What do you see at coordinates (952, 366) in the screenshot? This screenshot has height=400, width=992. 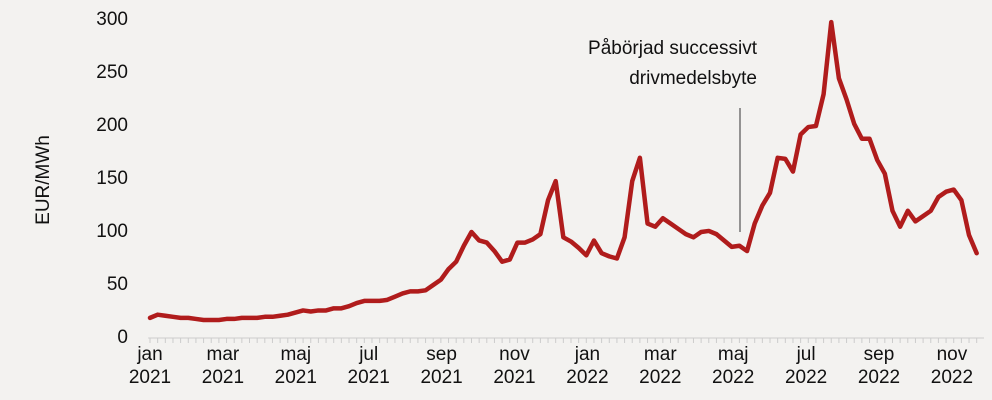 I see `x-tick-label: nov 2022` at bounding box center [952, 366].